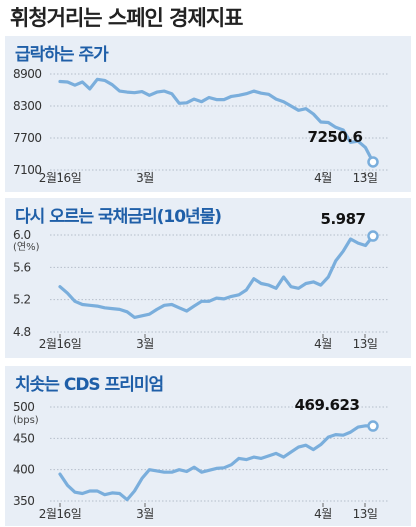 The image size is (416, 527). Describe the element at coordinates (27, 170) in the screenshot. I see `y-tick-label: 7100` at that location.